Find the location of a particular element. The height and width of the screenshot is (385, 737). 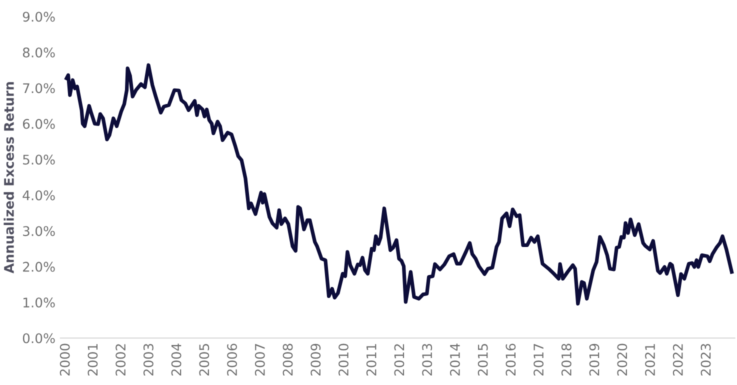

x-tick-label: 2021 is located at coordinates (650, 360).